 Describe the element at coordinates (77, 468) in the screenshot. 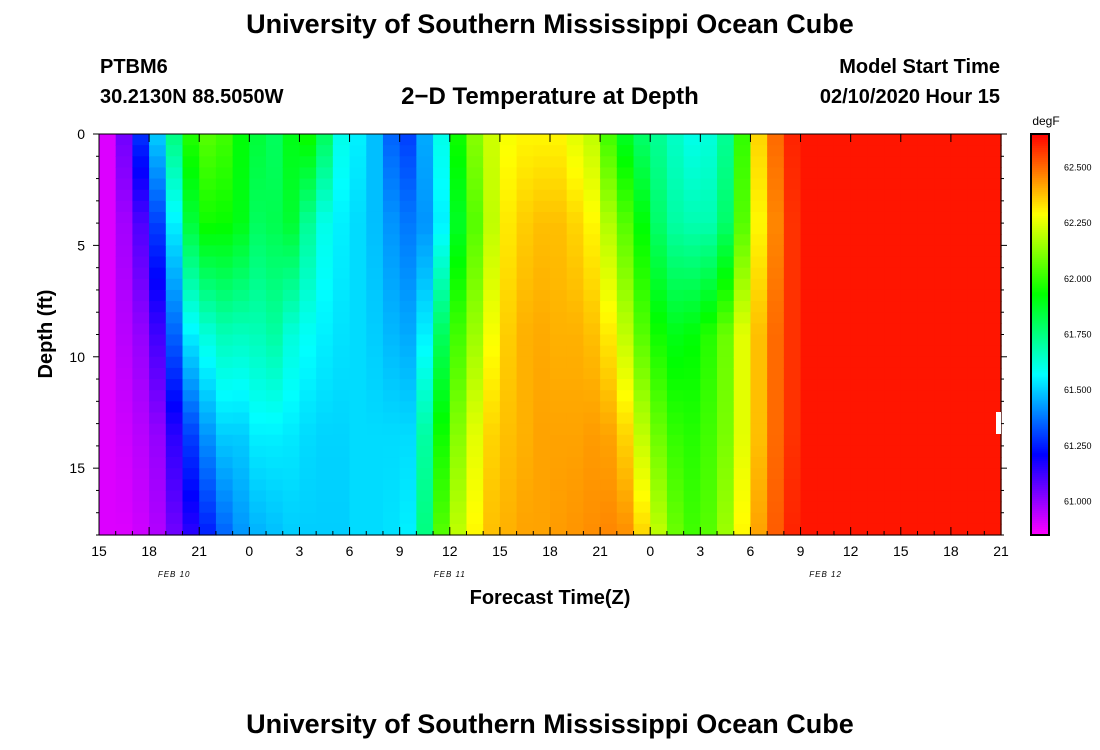

I see `y-tick-label: 15` at that location.